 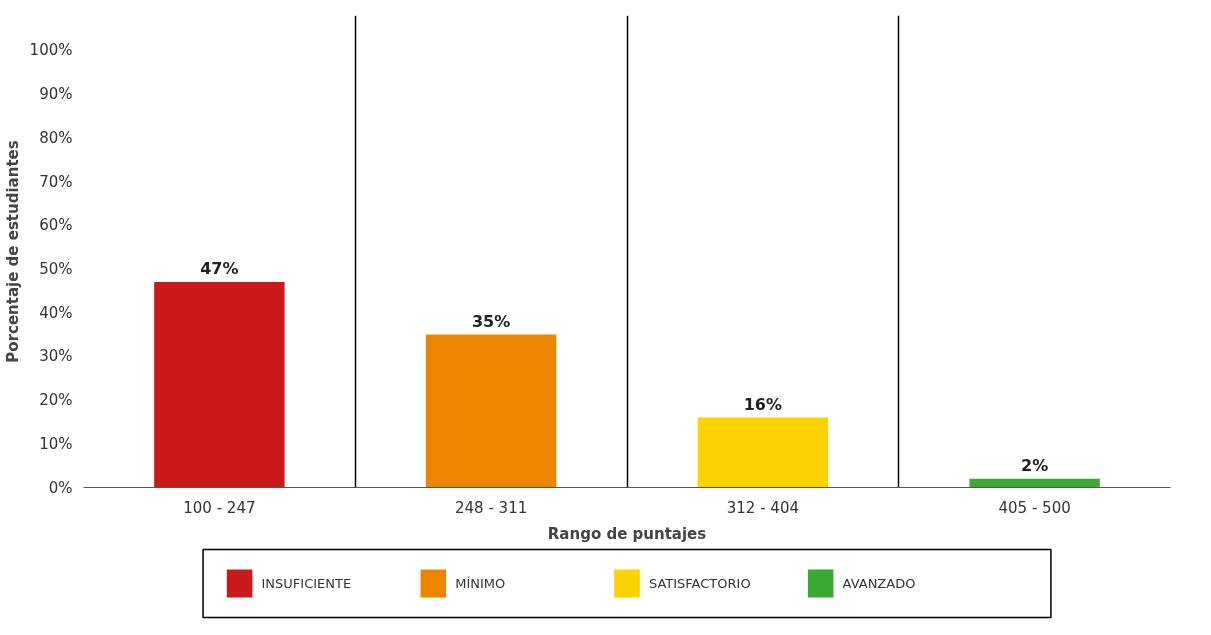 I want to click on y-tick-label: 0%, so click(x=60, y=487).